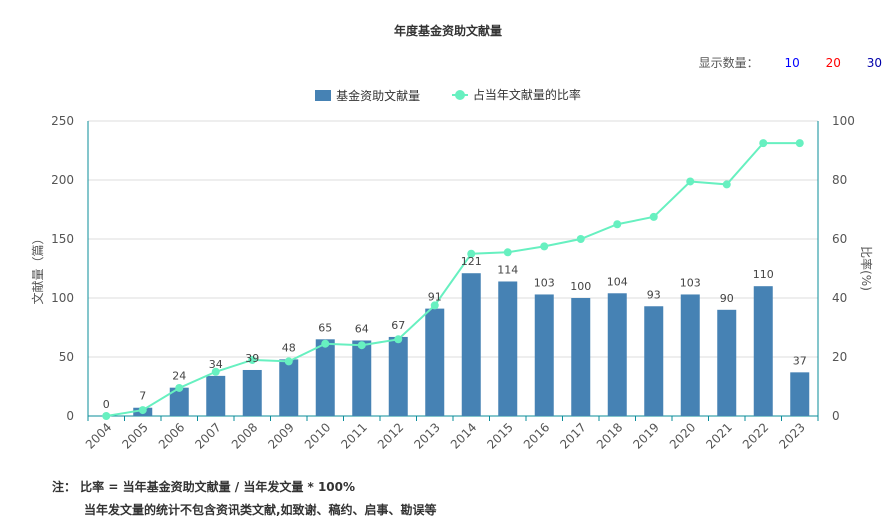 This screenshot has height=522, width=896. Describe the element at coordinates (645, 435) in the screenshot. I see `x-tick-label: 2019` at that location.